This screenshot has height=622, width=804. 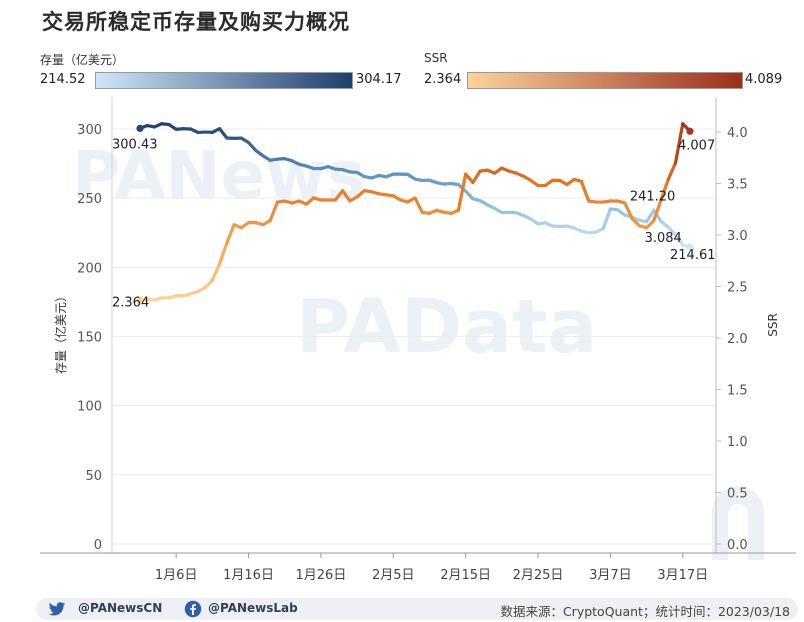 I want to click on legend-reserve-min: 214.52, so click(x=63, y=79).